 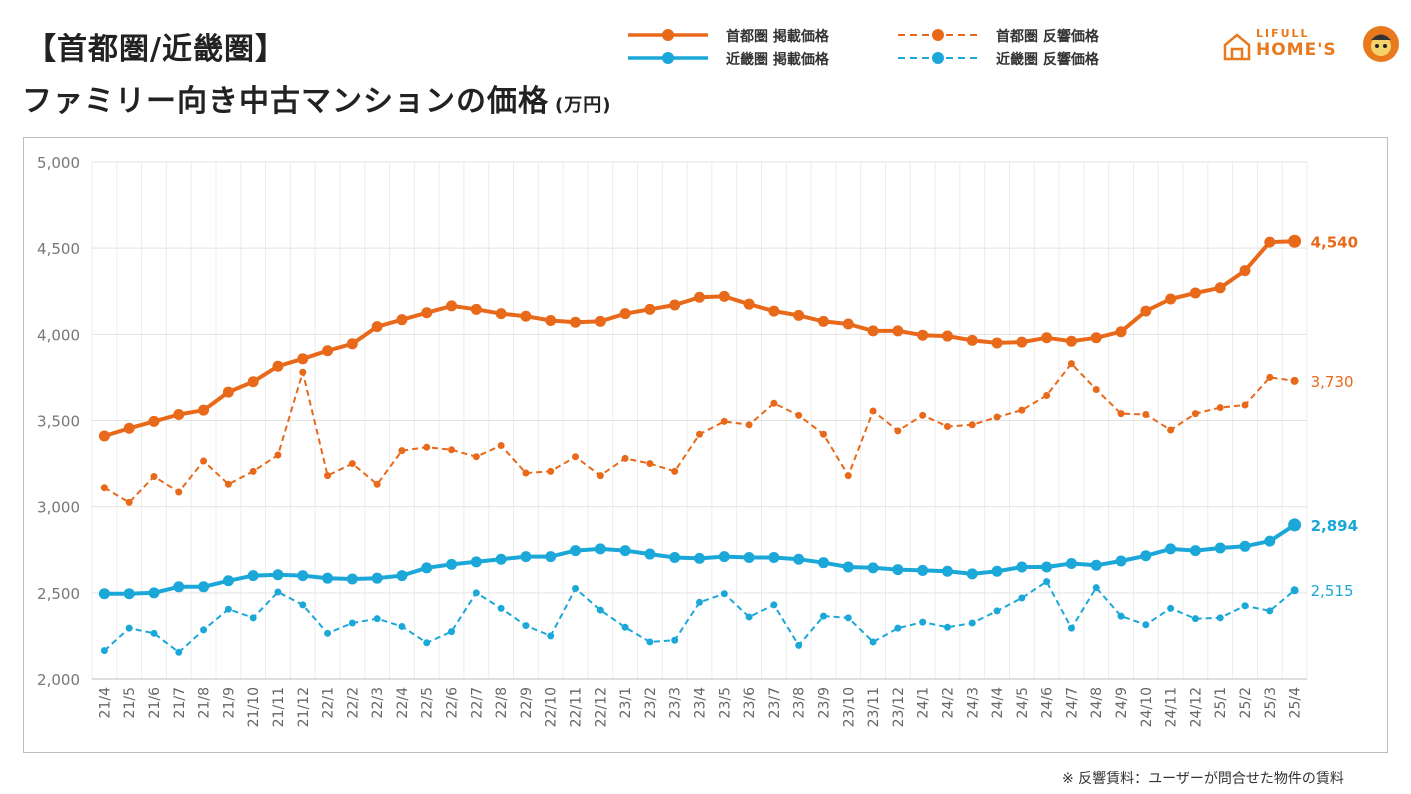 What do you see at coordinates (701, 703) in the screenshot?
I see `x-tick-label: 23/4` at bounding box center [701, 703].